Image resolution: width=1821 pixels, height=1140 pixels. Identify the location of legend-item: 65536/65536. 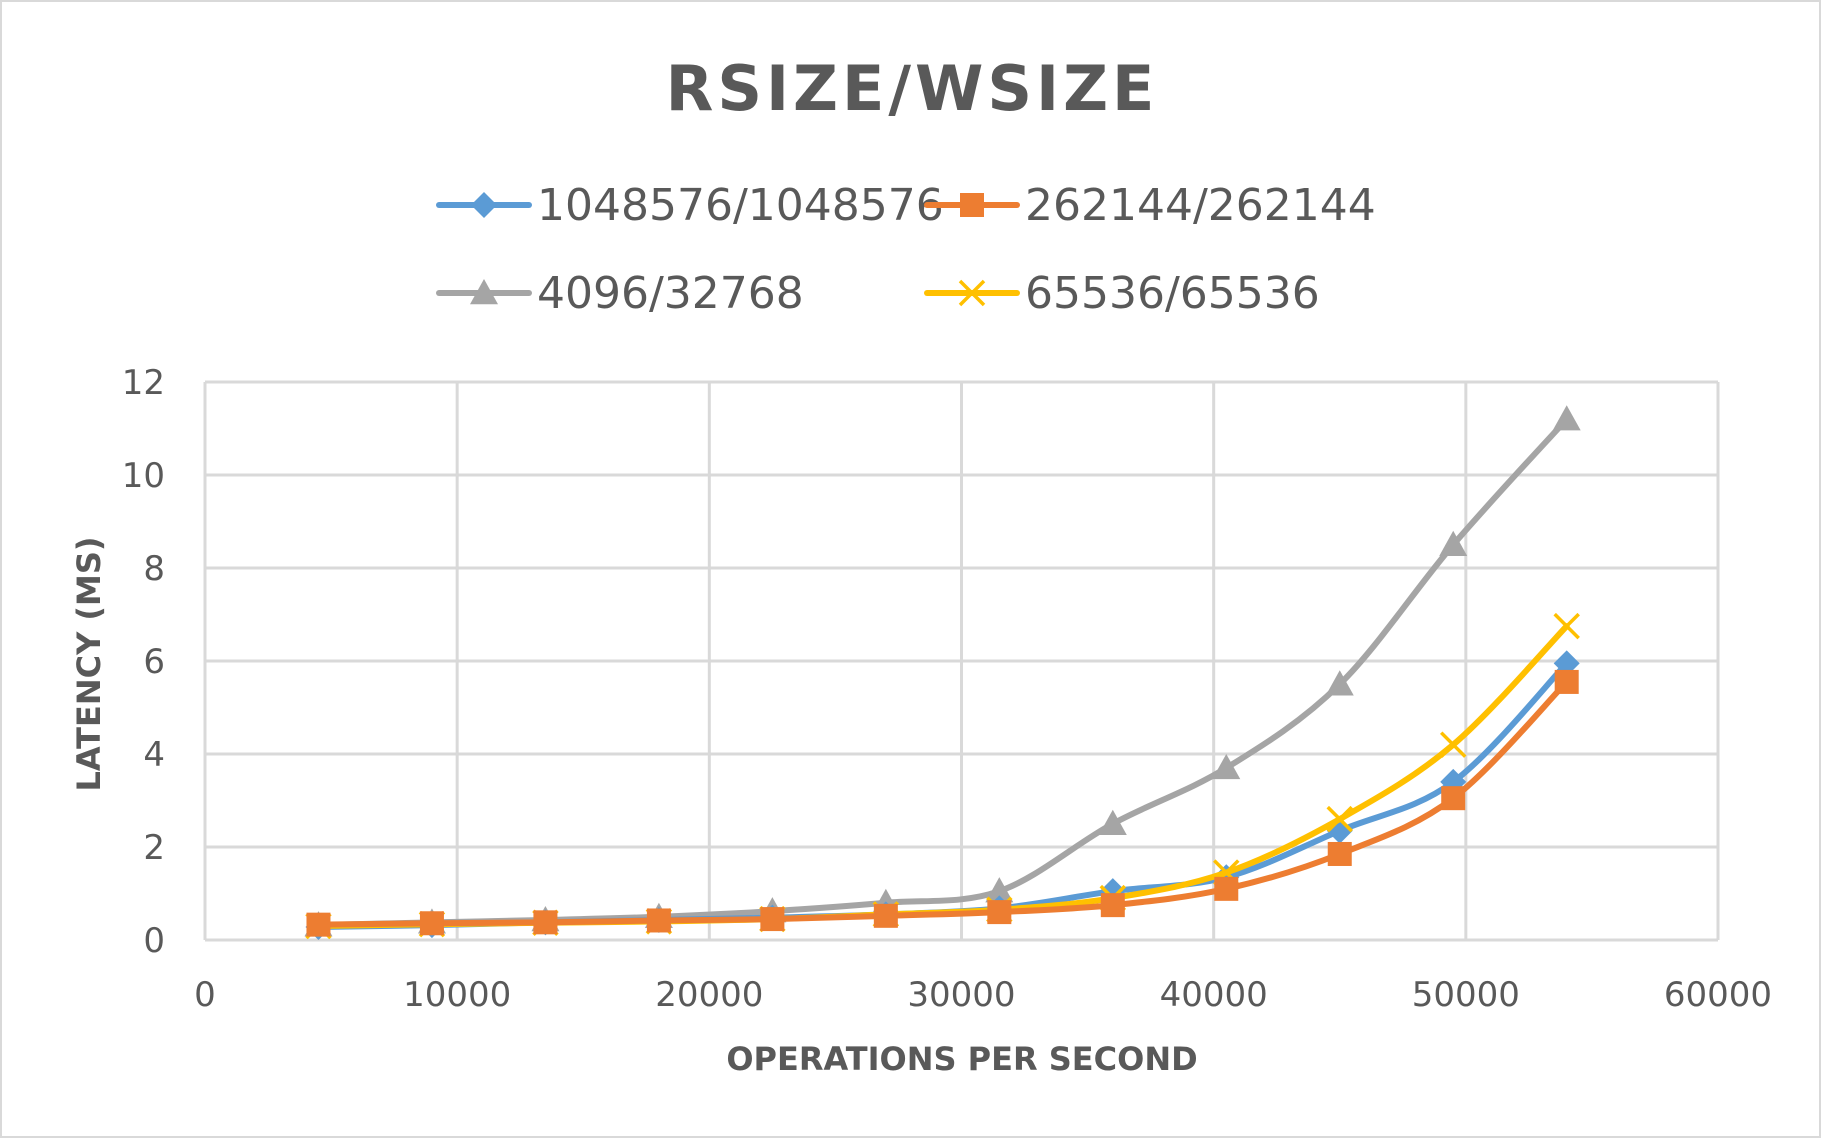
(1122, 293).